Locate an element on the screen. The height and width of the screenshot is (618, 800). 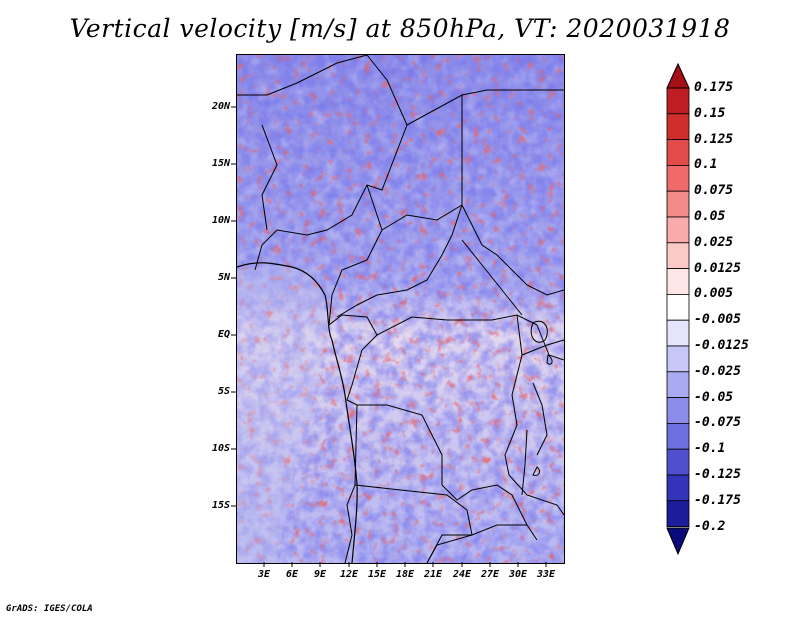
lon-label-6e: 6E is located at coordinates (292, 574).